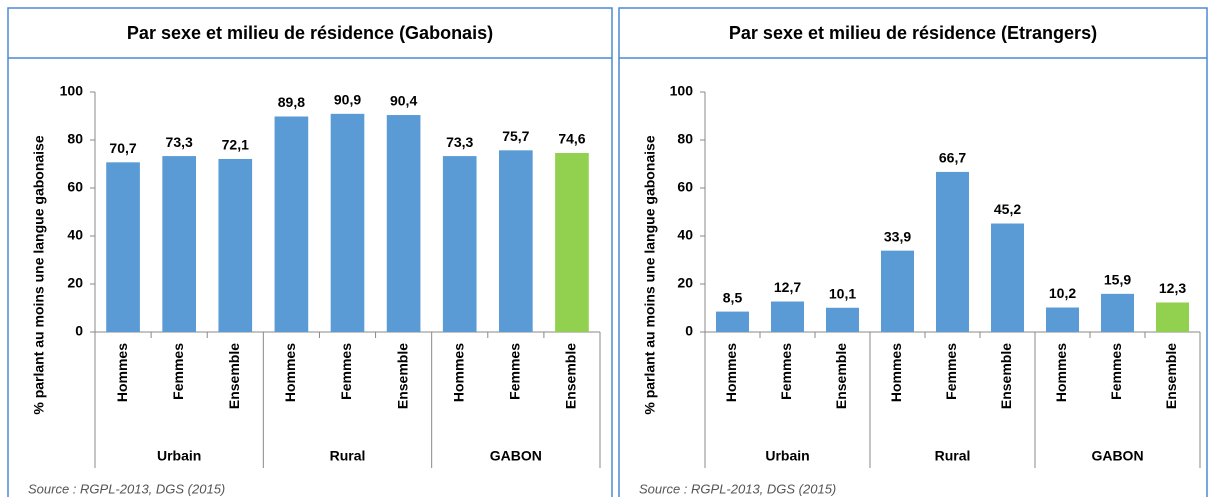  What do you see at coordinates (1062, 293) in the screenshot?
I see `value-label: 10,2` at bounding box center [1062, 293].